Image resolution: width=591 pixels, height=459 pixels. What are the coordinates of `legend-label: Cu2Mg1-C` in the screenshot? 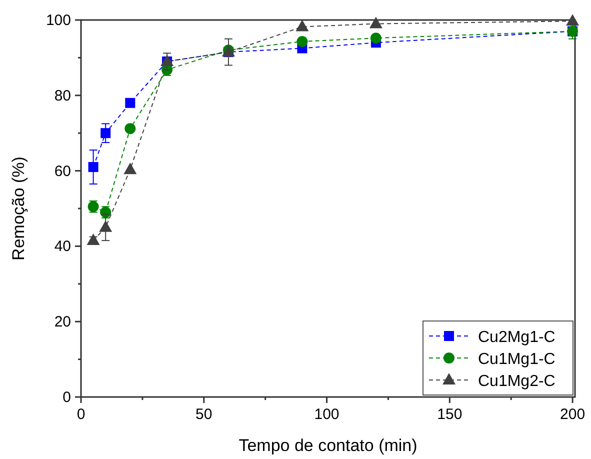 It's located at (517, 337).